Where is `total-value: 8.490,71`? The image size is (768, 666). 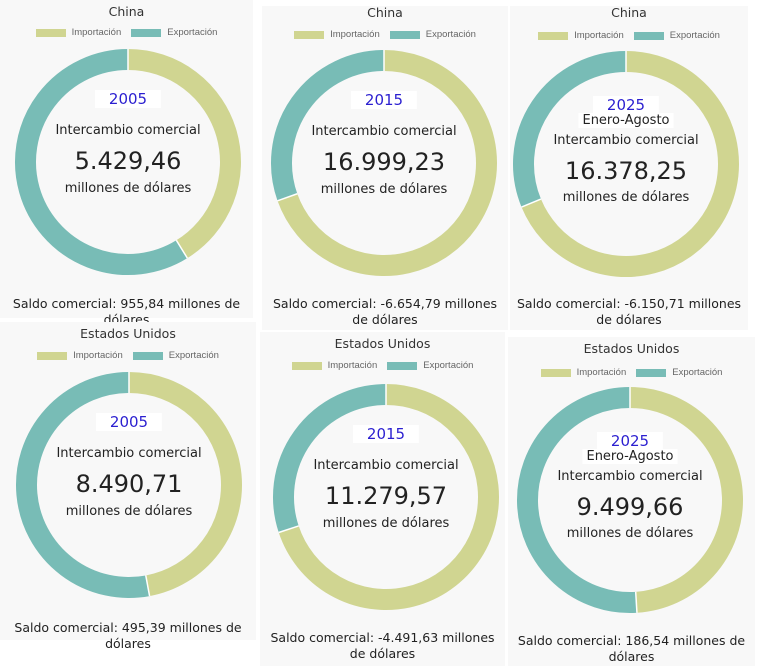 total-value: 8.490,71 is located at coordinates (129, 484).